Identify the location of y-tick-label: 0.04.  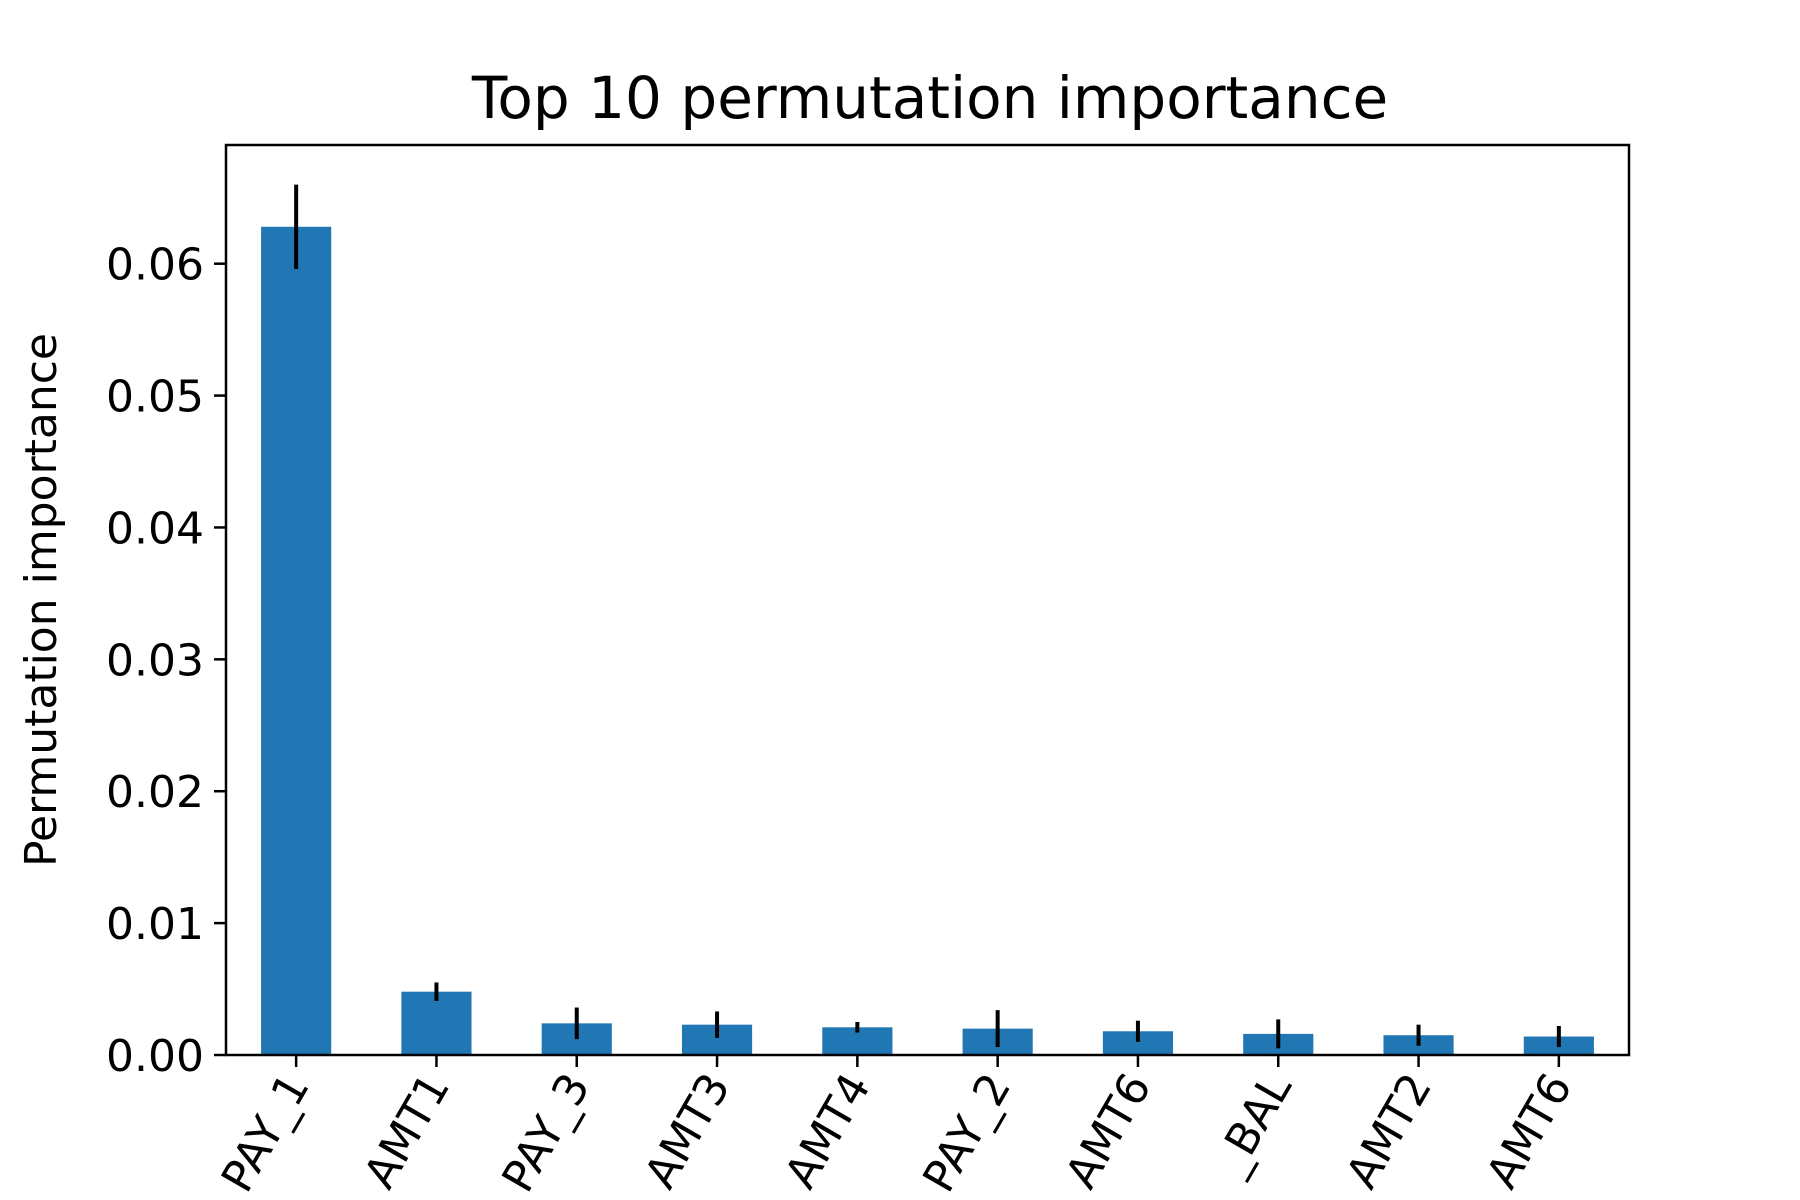
(155, 528).